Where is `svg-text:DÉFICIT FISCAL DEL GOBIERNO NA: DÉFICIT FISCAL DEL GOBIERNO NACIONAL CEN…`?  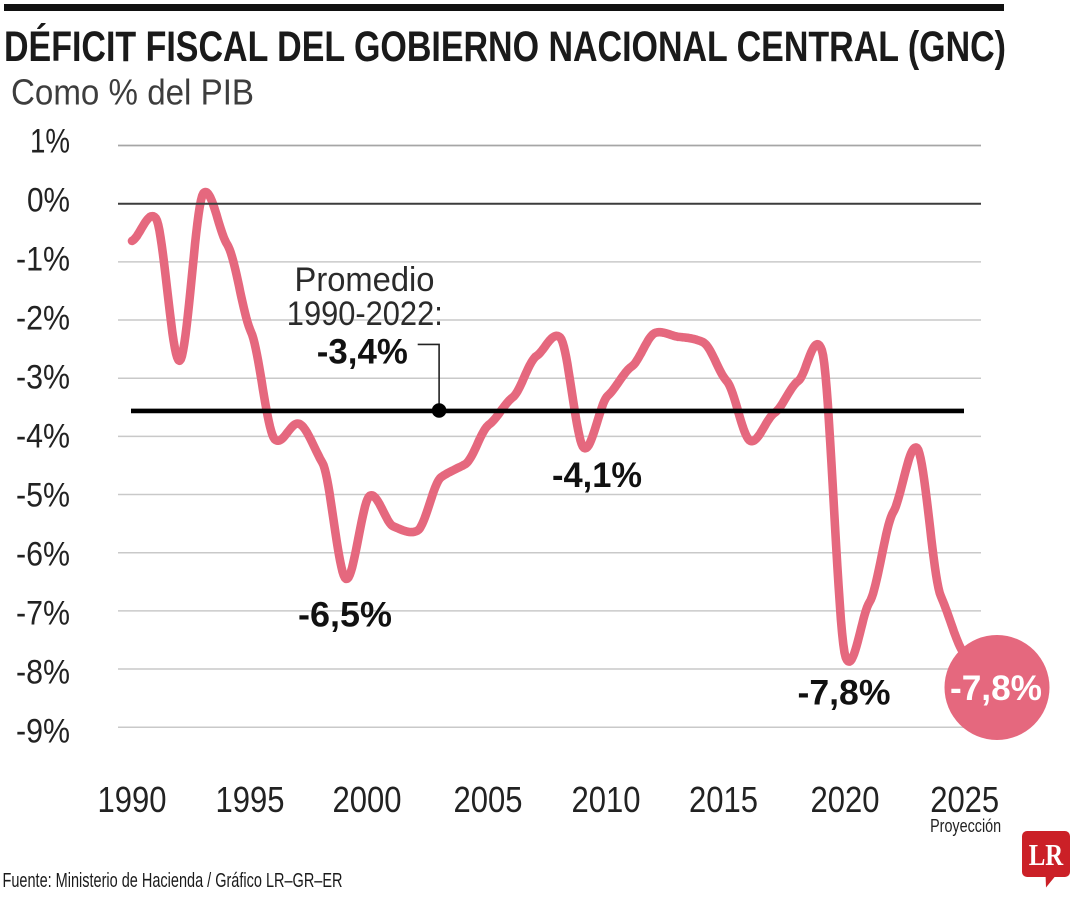 svg-text:DÉFICIT FISCAL DEL GOBIERNO NA: DÉFICIT FISCAL DEL GOBIERNO NACIONAL CEN… is located at coordinates (505, 47).